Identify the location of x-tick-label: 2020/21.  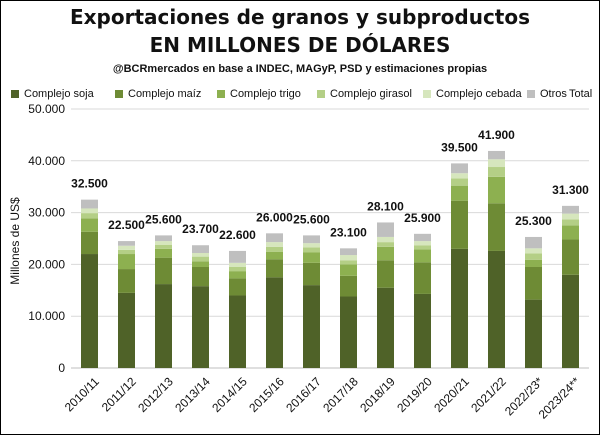
(451, 394).